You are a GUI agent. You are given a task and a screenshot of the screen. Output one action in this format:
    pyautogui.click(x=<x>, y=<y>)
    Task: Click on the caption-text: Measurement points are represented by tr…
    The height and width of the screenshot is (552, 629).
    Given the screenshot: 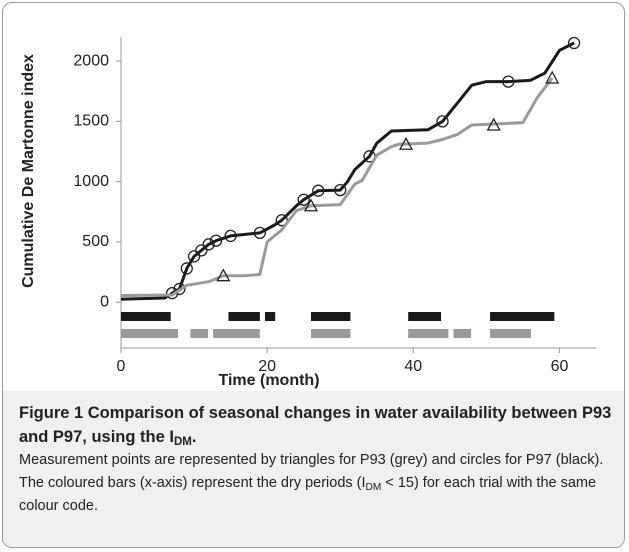 What is the action you would take?
    pyautogui.click(x=311, y=471)
    